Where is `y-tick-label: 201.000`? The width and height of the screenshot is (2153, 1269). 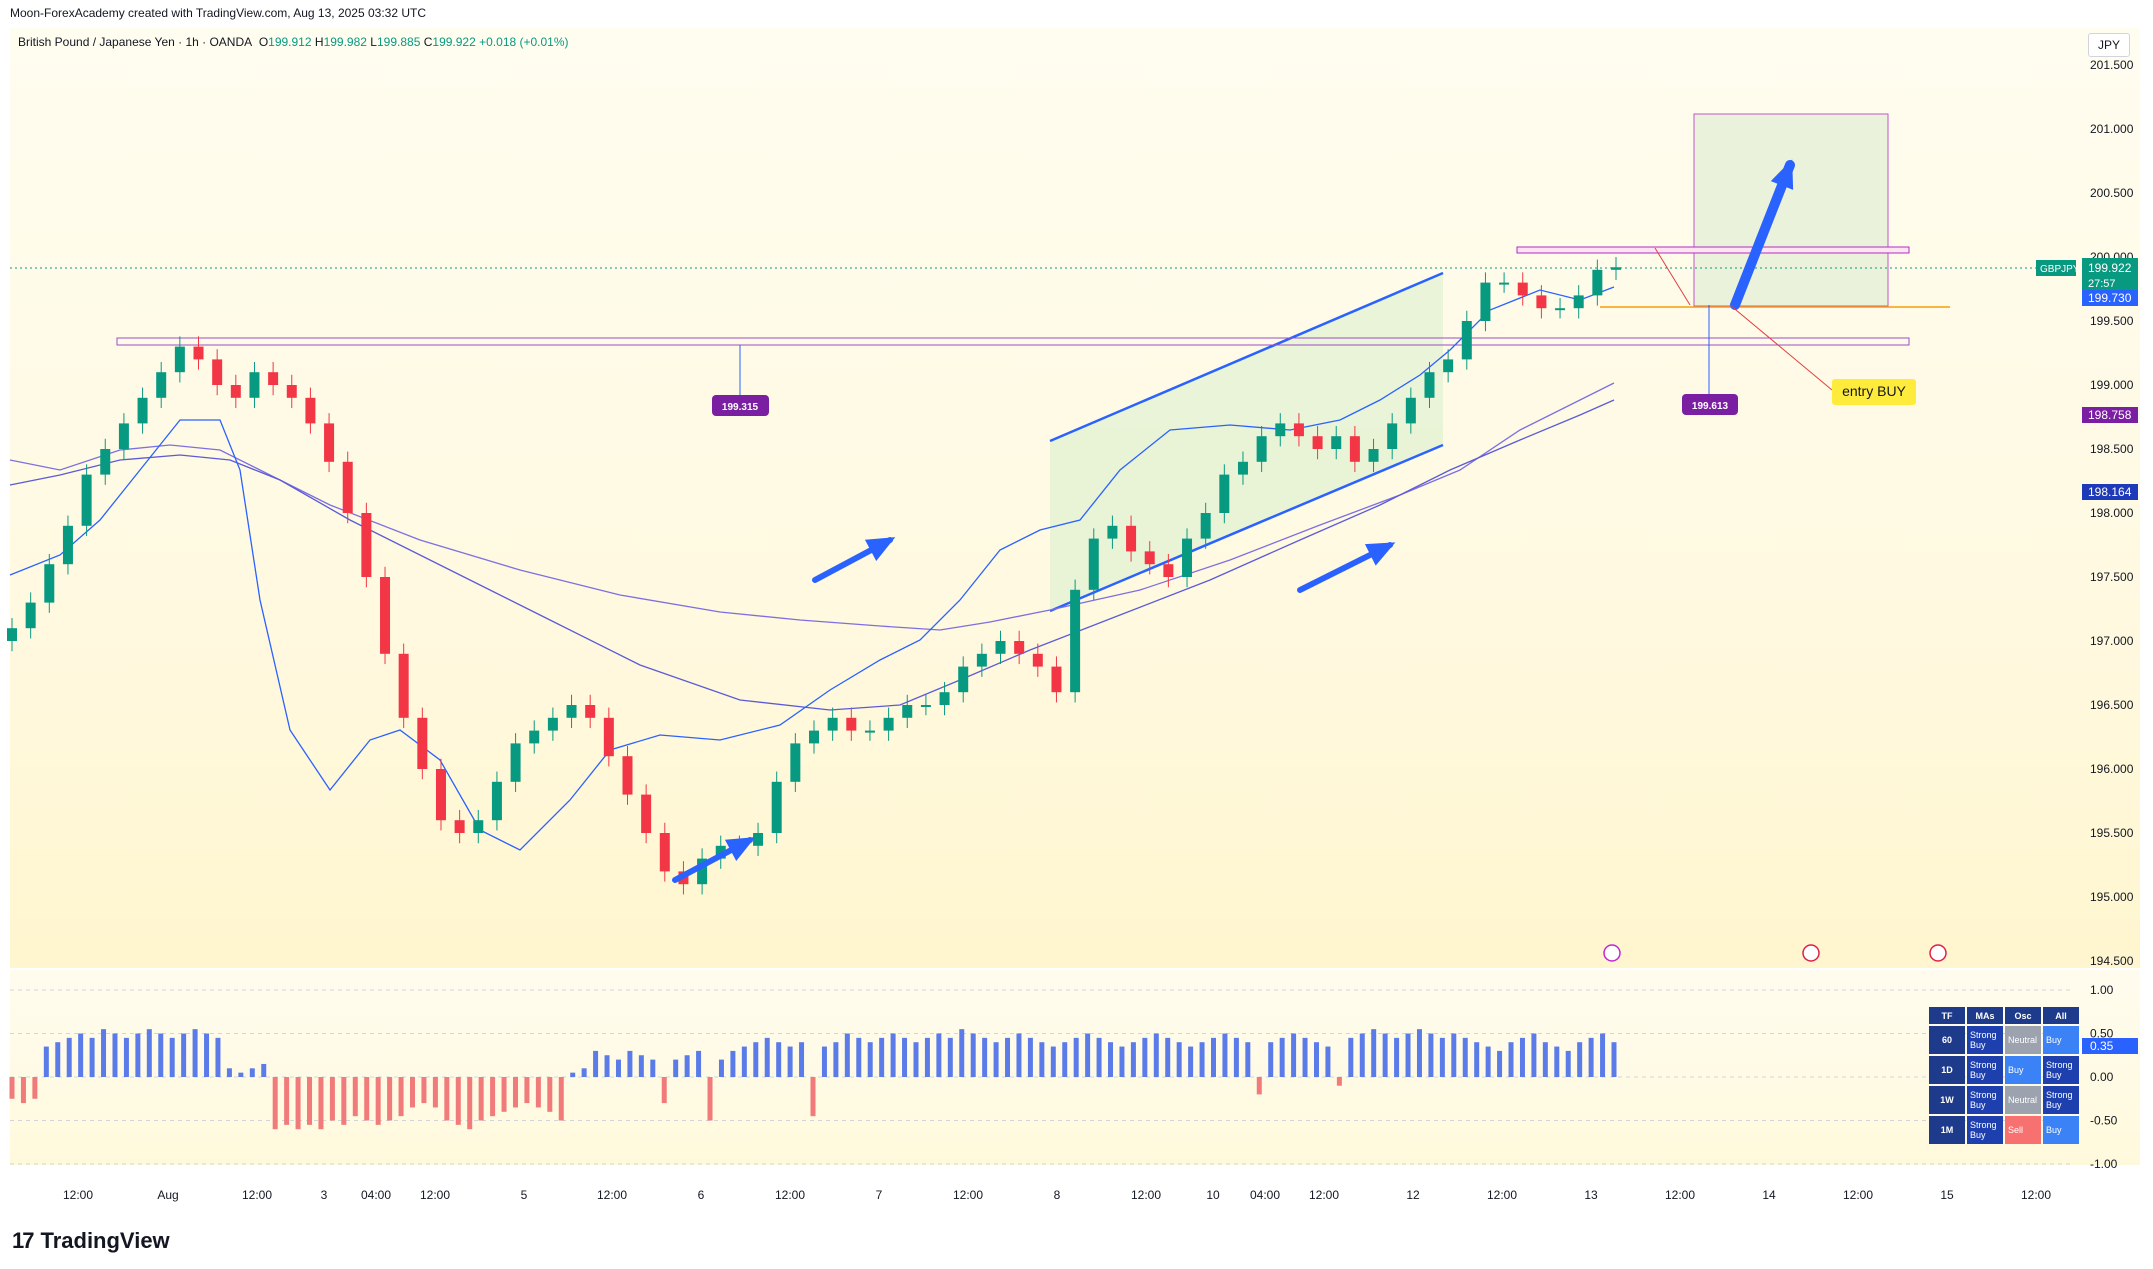 y-tick-label: 201.000 is located at coordinates (2112, 129).